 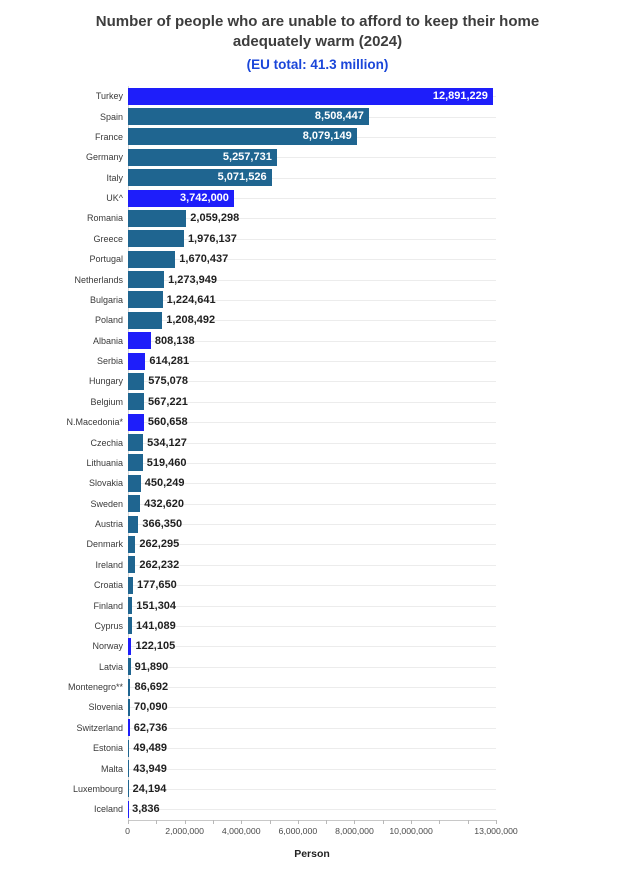 What do you see at coordinates (104, 218) in the screenshot?
I see `category-label: Romania` at bounding box center [104, 218].